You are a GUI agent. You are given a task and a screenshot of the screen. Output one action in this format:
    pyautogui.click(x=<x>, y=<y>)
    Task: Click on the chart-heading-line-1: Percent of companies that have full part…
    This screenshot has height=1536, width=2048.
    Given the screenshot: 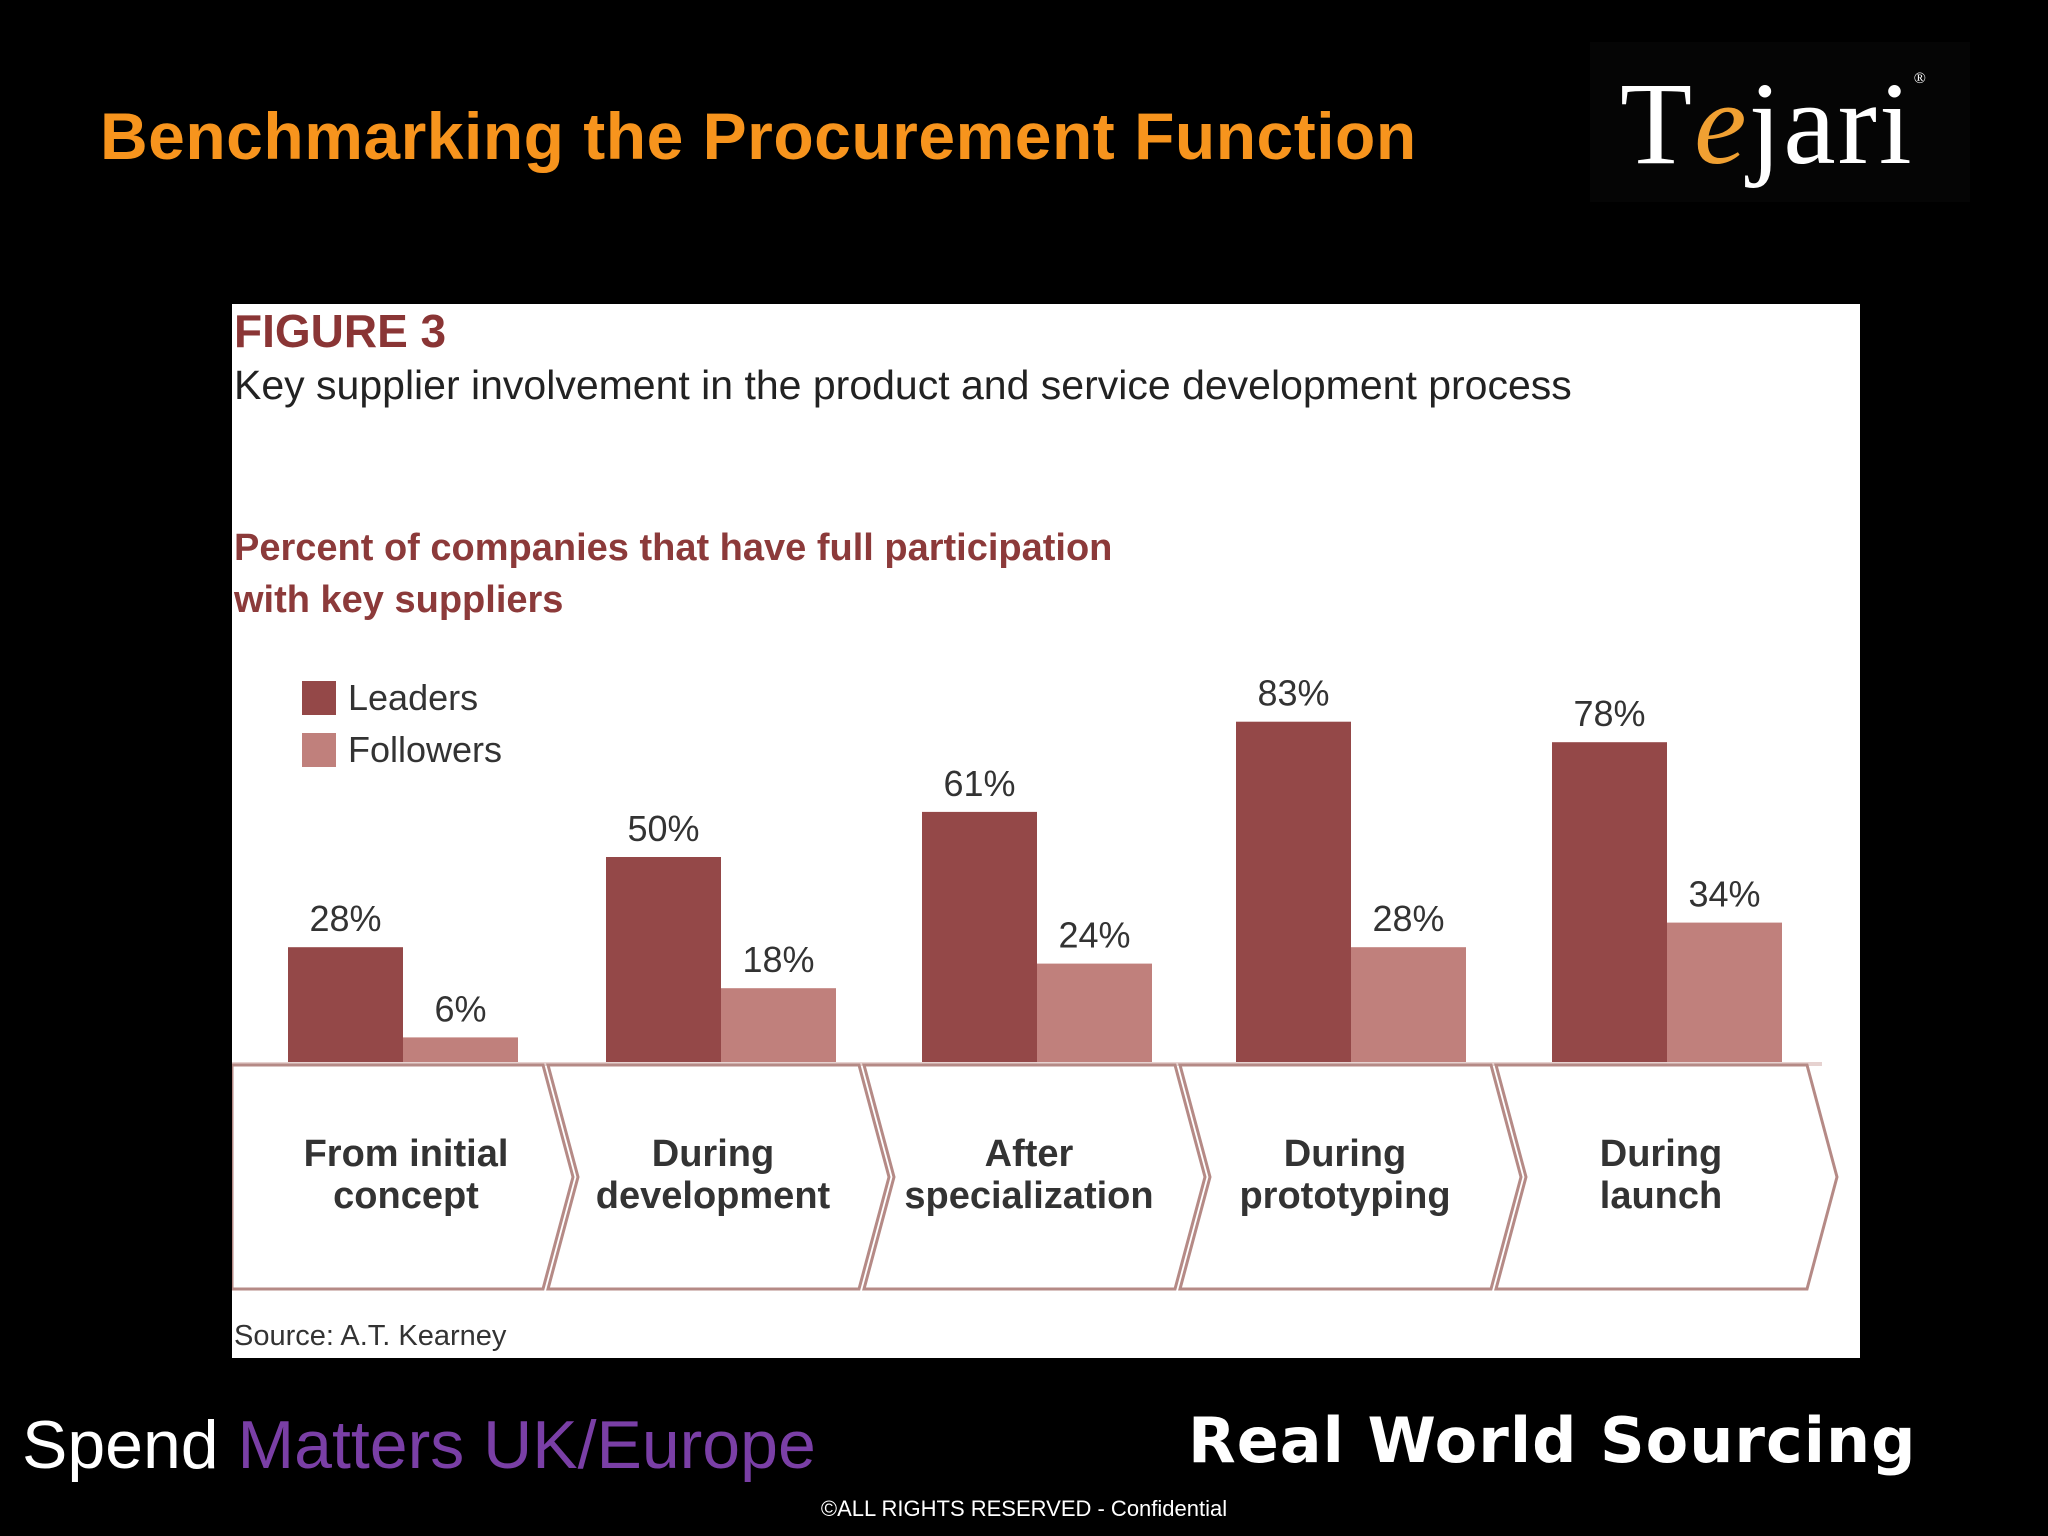 What is the action you would take?
    pyautogui.click(x=673, y=548)
    